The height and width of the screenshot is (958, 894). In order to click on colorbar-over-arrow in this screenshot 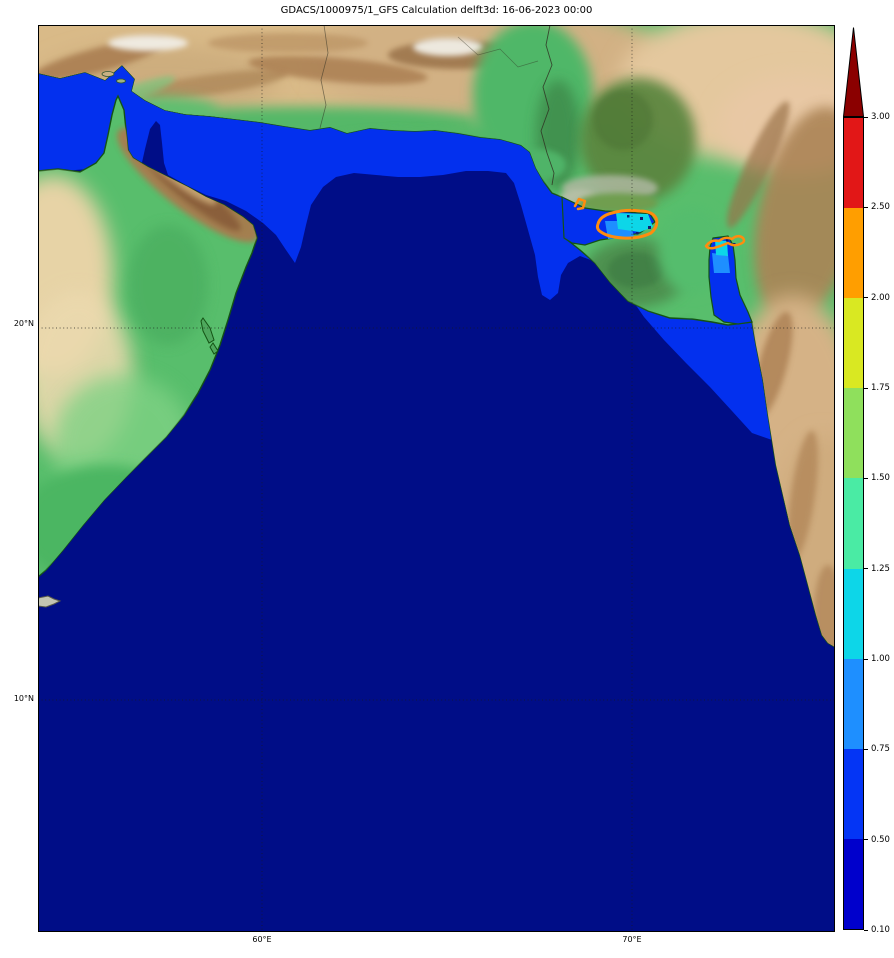, I will do `click(853, 72)`.